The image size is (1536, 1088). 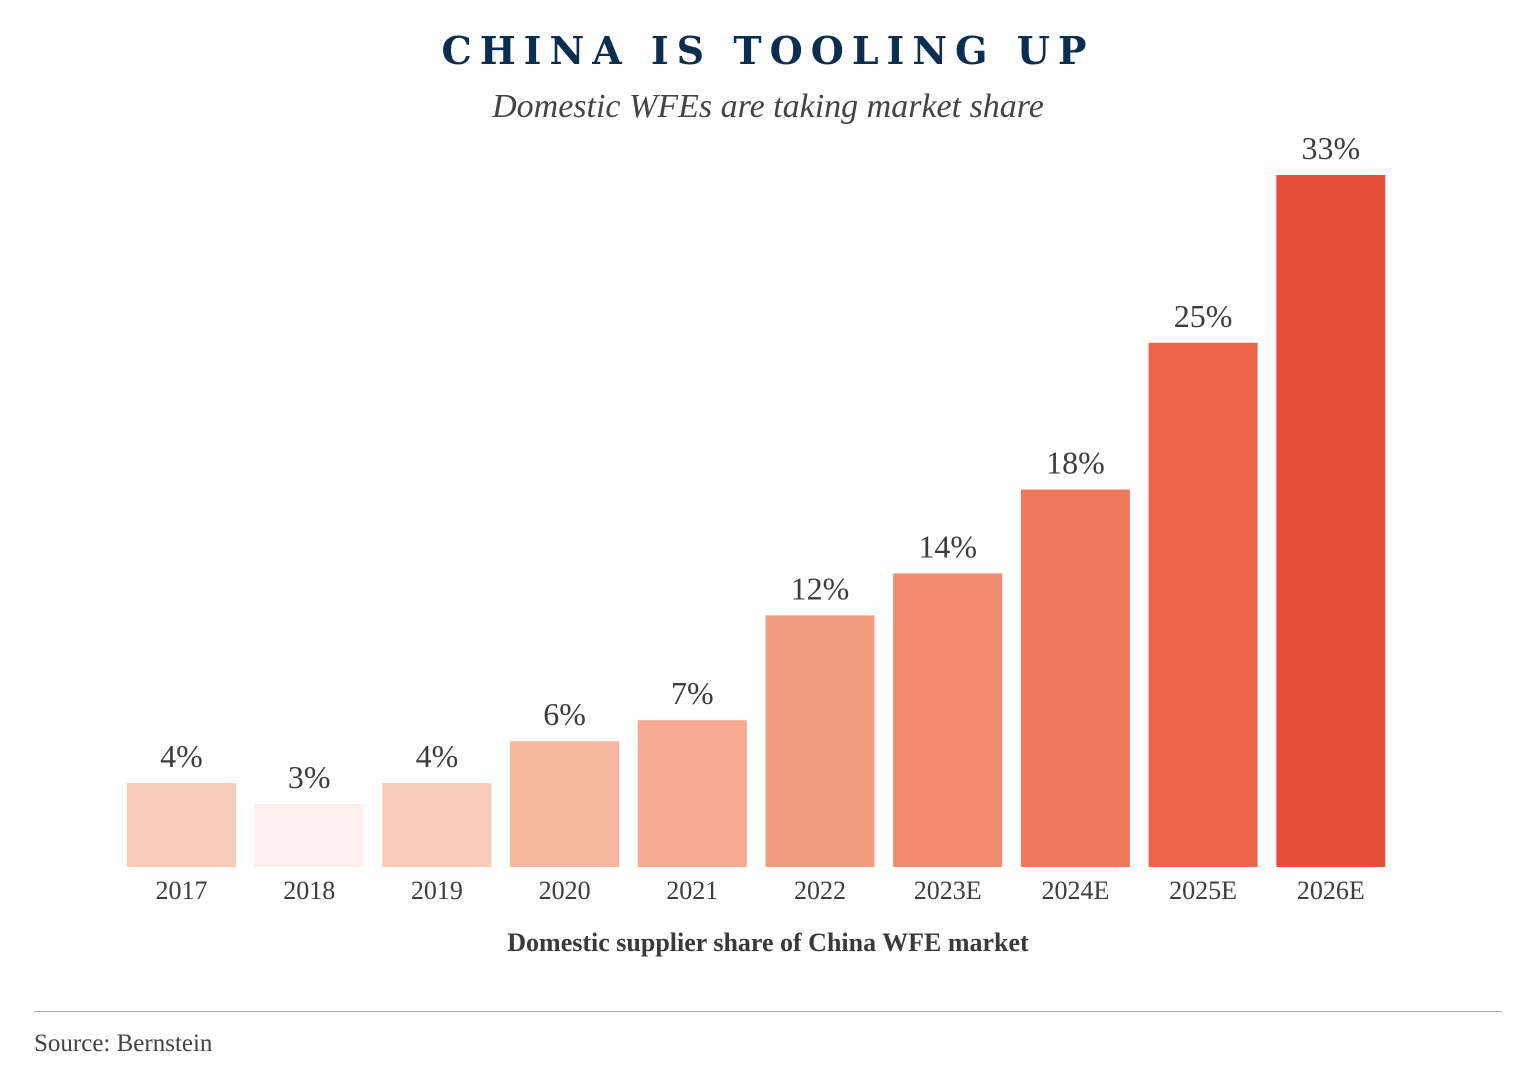 What do you see at coordinates (1330, 148) in the screenshot?
I see `value-label: 33%` at bounding box center [1330, 148].